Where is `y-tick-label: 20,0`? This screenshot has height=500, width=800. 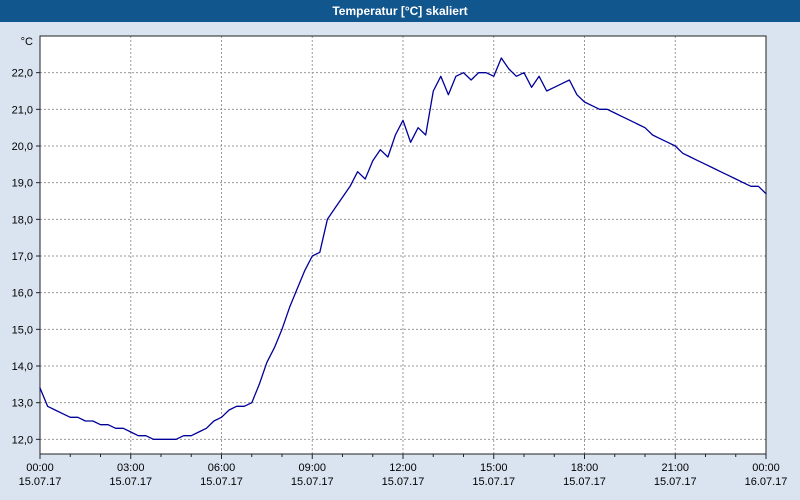 y-tick-label: 20,0 is located at coordinates (22, 147).